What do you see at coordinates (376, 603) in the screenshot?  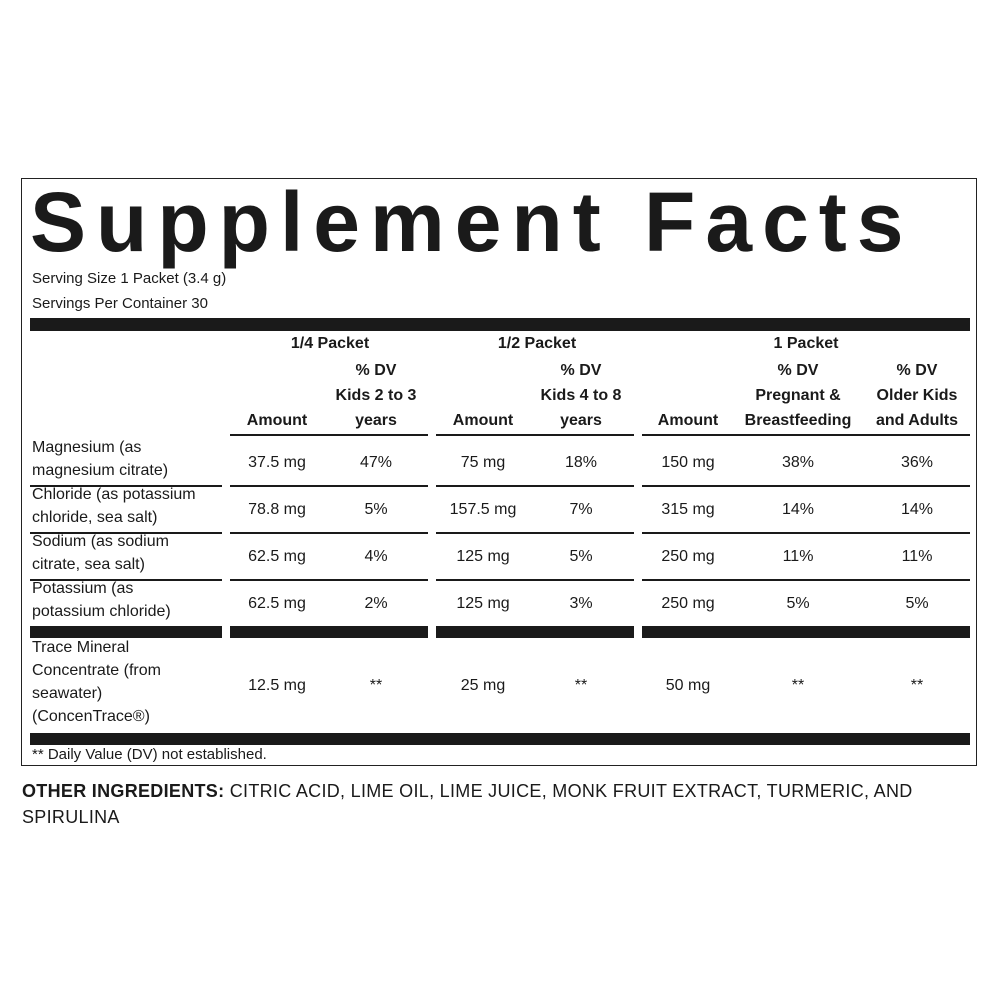 I see `cell: 2%` at bounding box center [376, 603].